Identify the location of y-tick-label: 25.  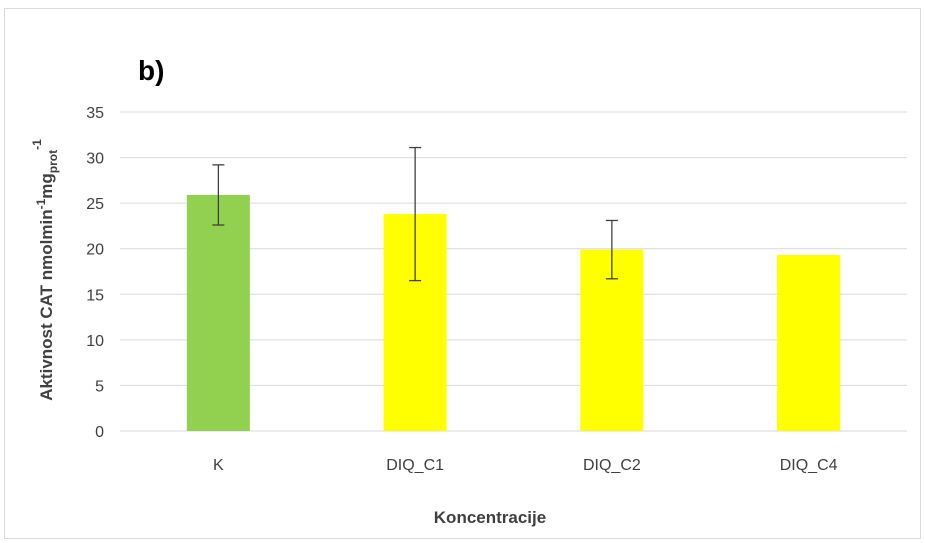
(95, 204).